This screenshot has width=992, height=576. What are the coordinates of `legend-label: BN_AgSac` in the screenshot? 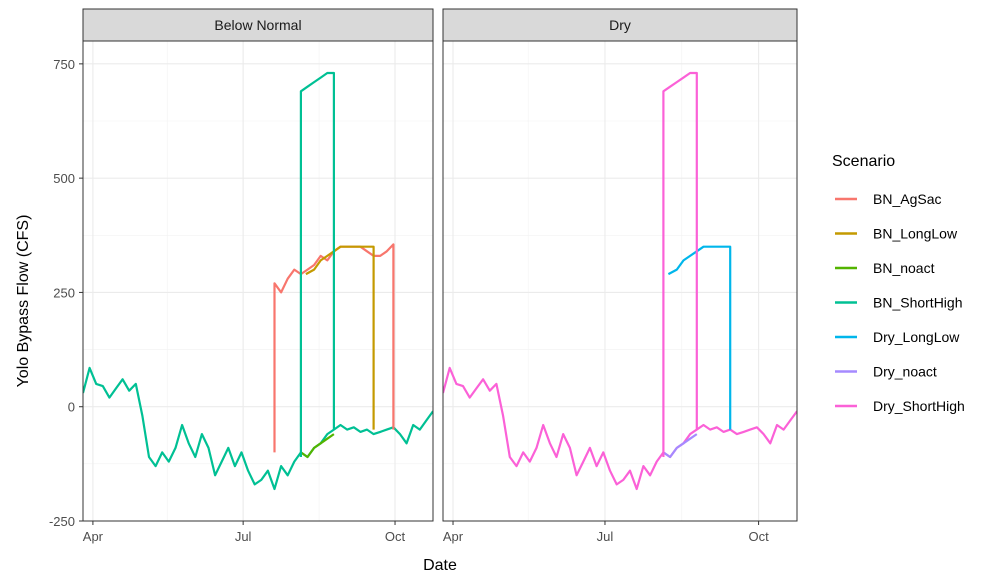 It's located at (907, 199).